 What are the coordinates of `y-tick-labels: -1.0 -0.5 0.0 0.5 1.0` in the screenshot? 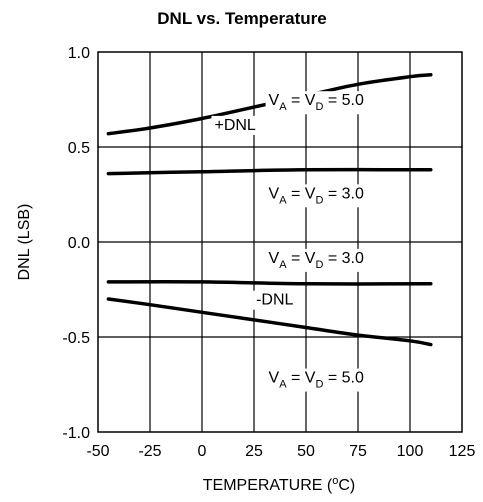 It's located at (76, 243).